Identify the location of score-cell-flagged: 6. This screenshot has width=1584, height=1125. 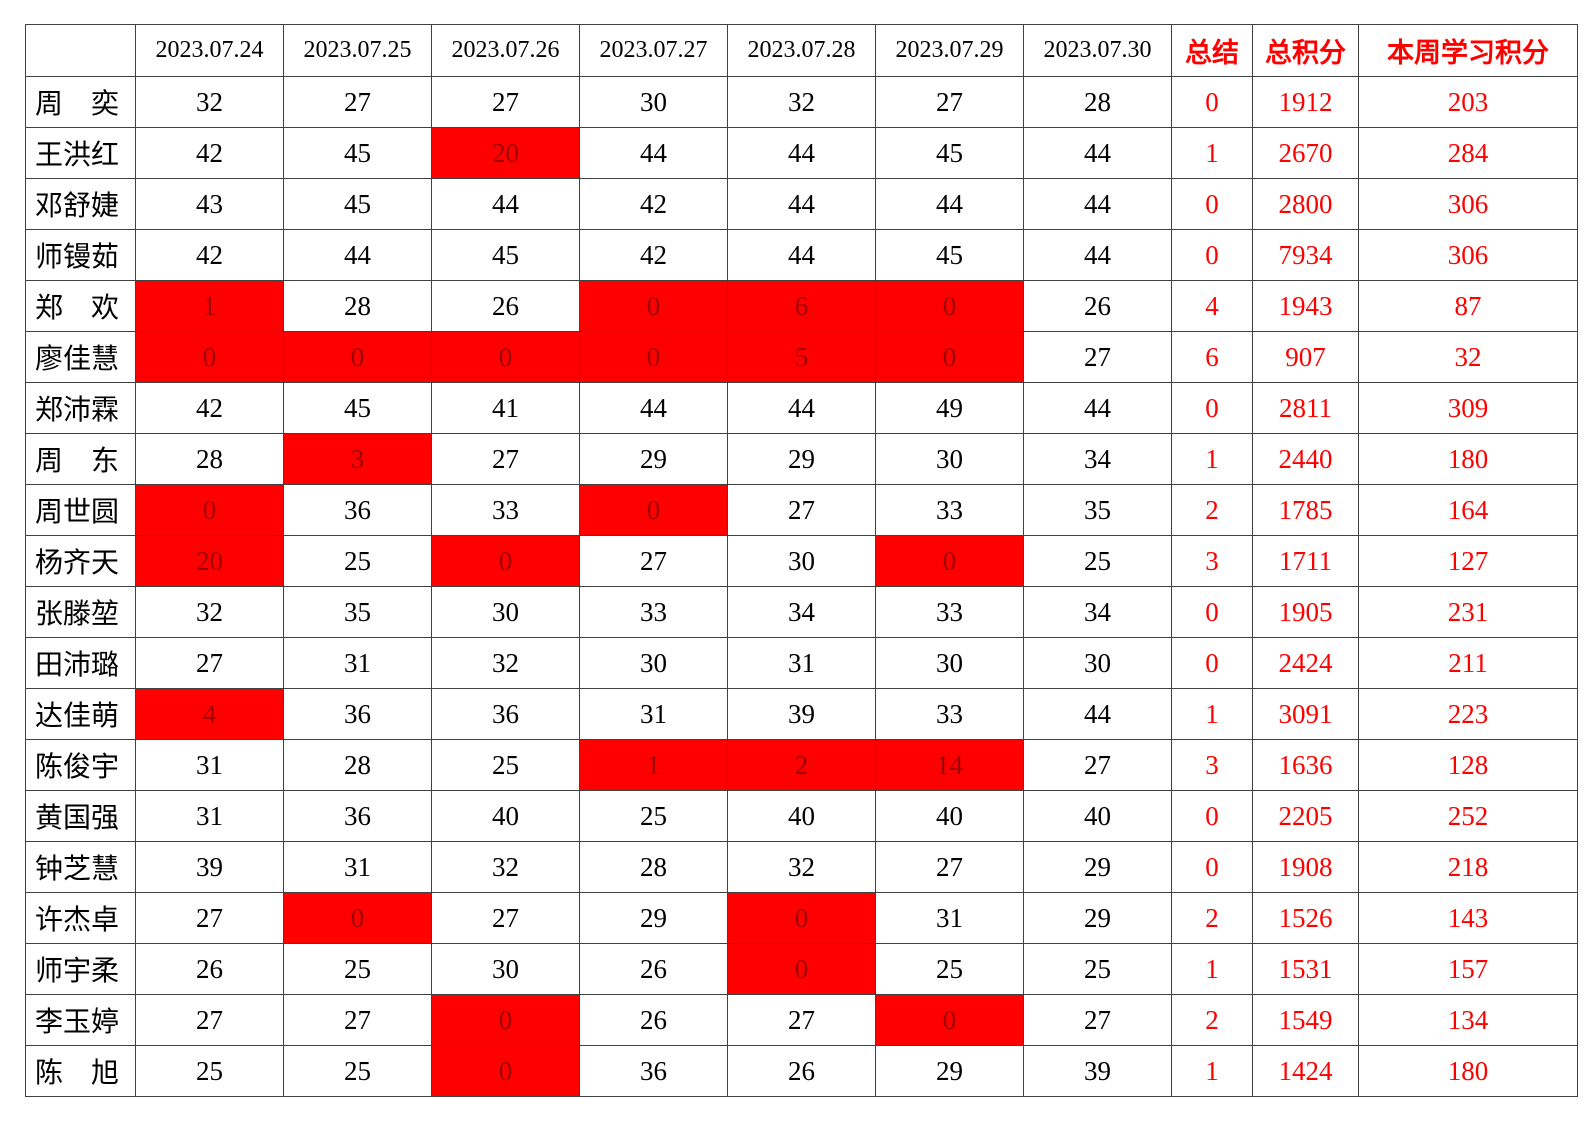
(801, 306).